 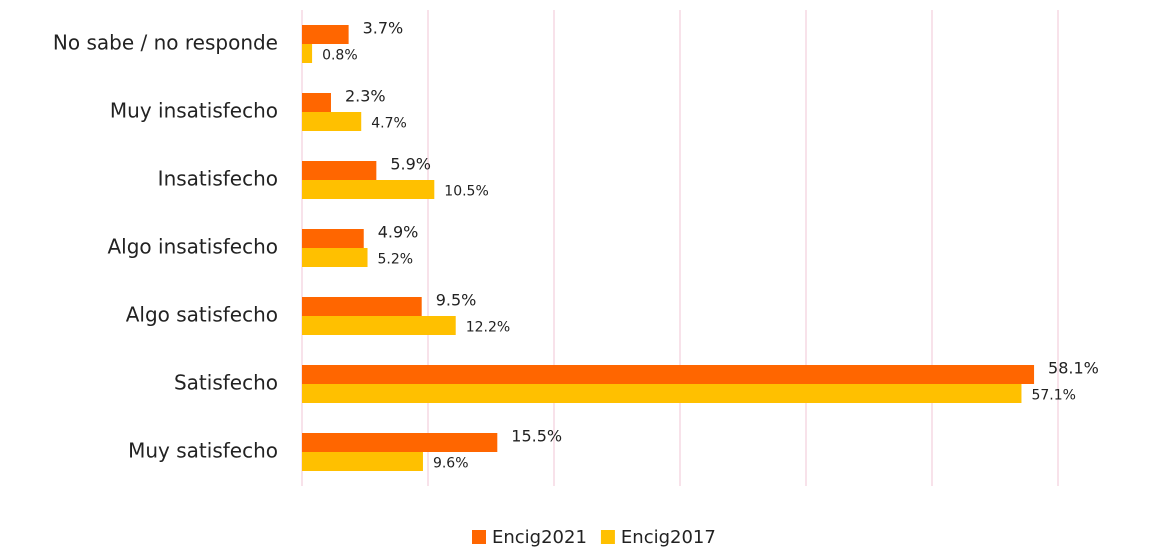 What do you see at coordinates (194, 111) in the screenshot?
I see `category-label: Muy insatisfecho` at bounding box center [194, 111].